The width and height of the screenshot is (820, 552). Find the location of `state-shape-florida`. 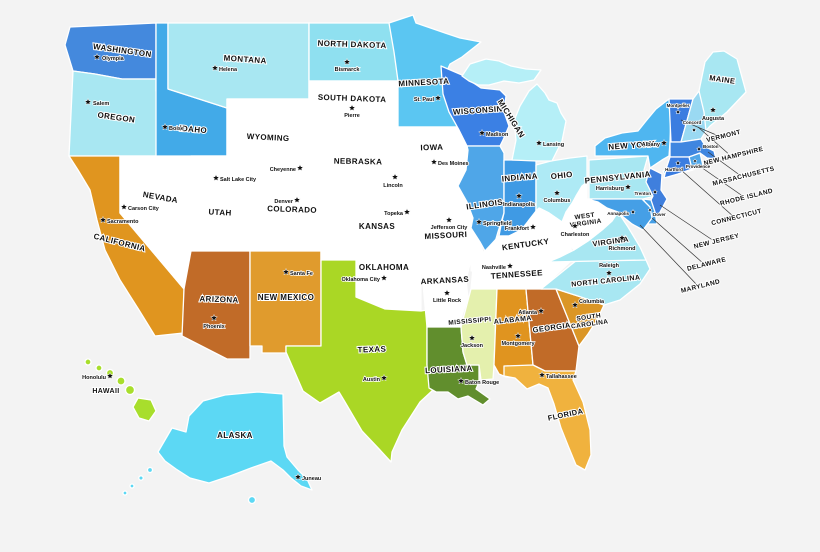

state-shape-florida is located at coordinates (547, 417).